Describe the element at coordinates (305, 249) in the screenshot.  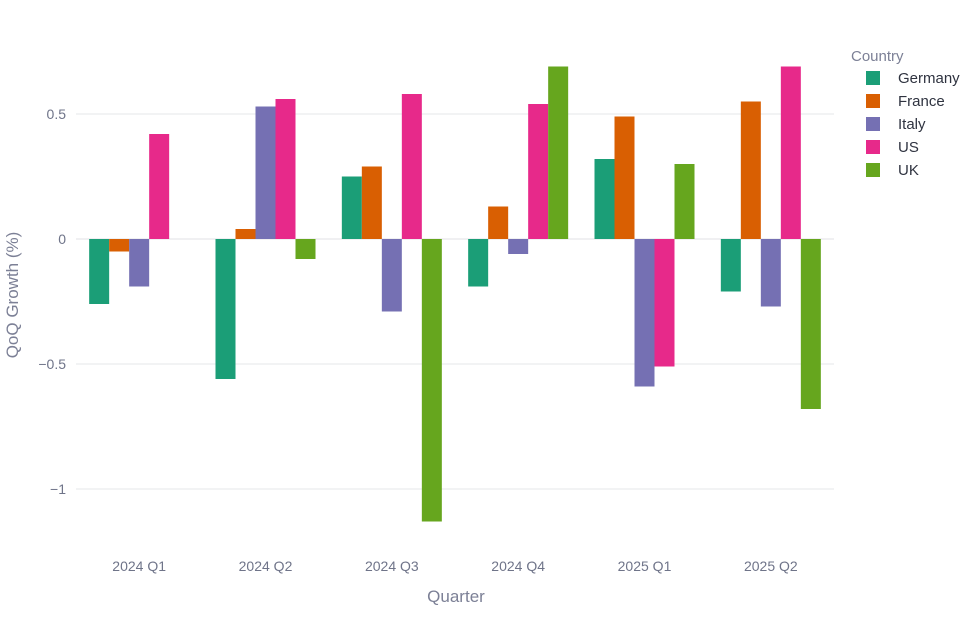
I see `bar-uk-2024-q2` at that location.